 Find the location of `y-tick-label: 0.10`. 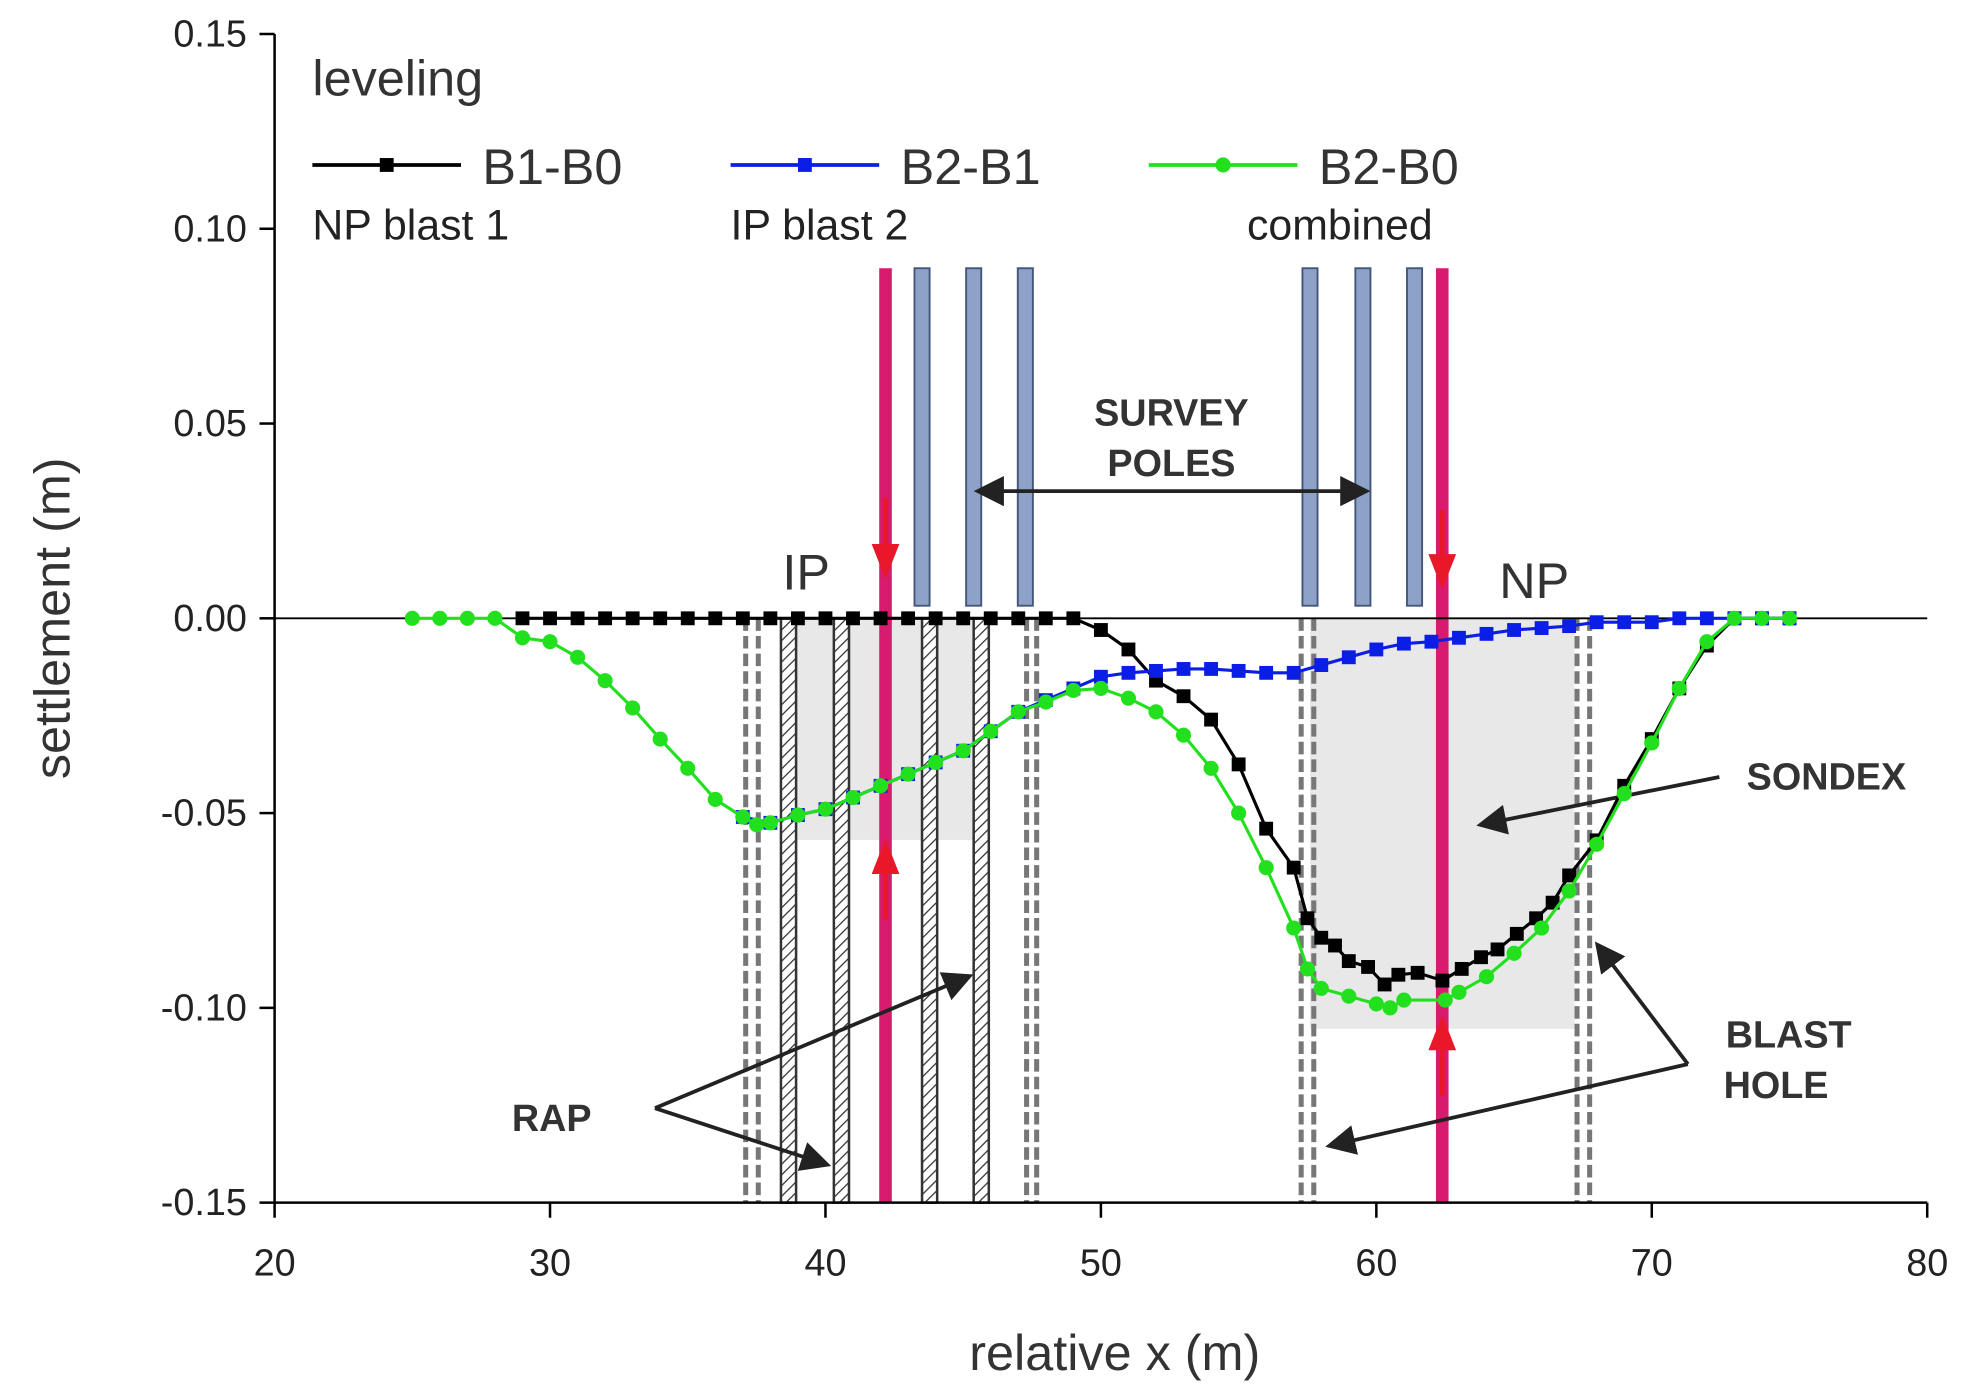

y-tick-label: 0.10 is located at coordinates (210, 229).